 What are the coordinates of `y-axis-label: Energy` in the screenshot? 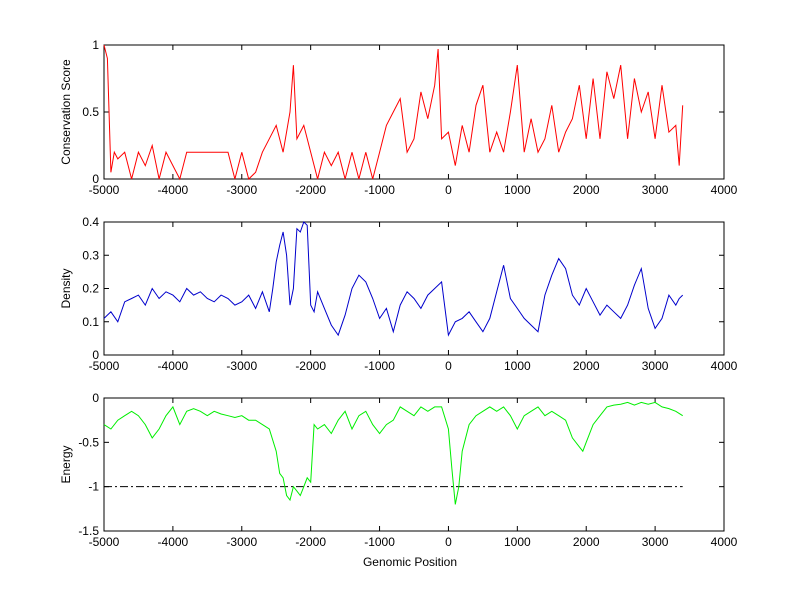 It's located at (66, 464).